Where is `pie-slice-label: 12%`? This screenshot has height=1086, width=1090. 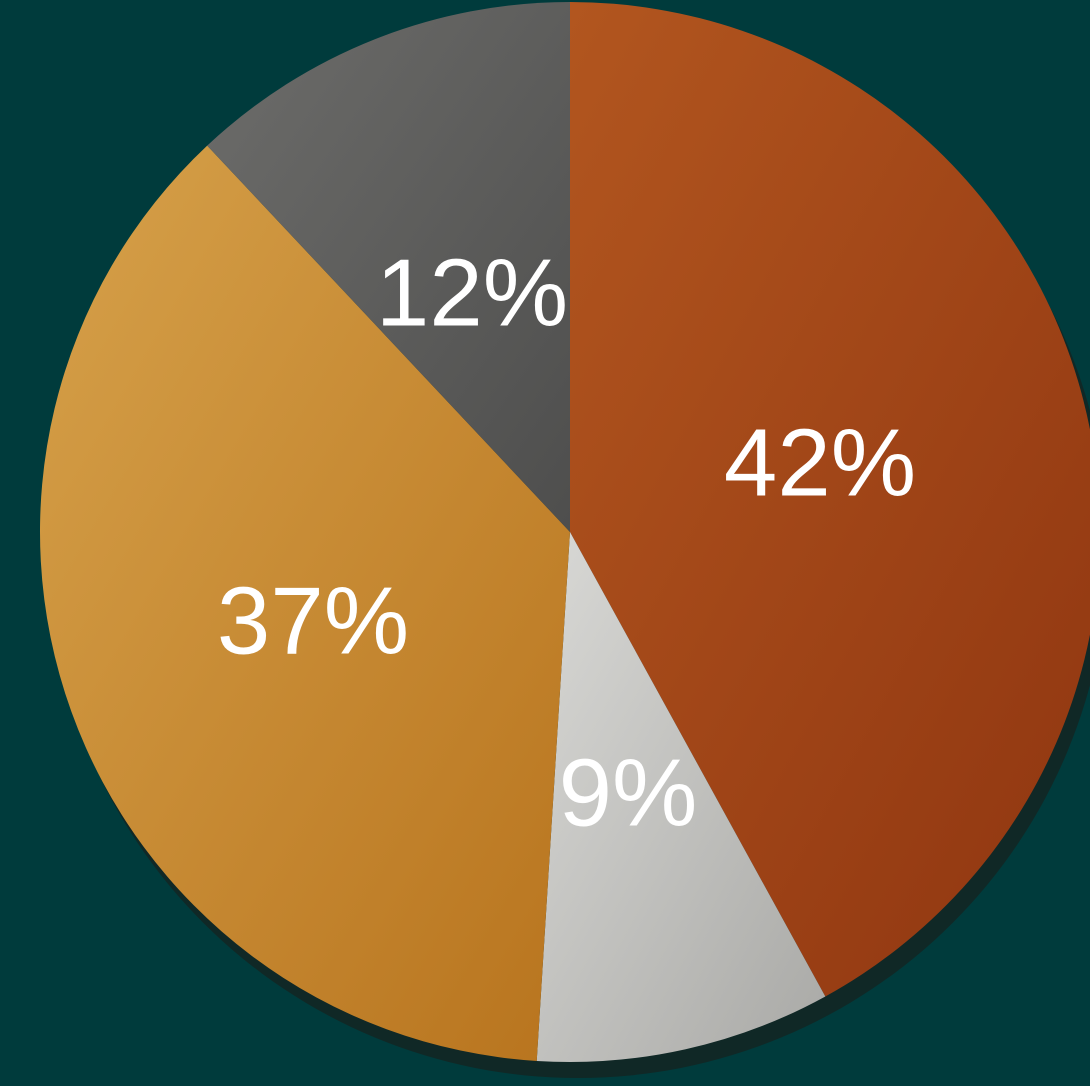 pie-slice-label: 12% is located at coordinates (472, 292).